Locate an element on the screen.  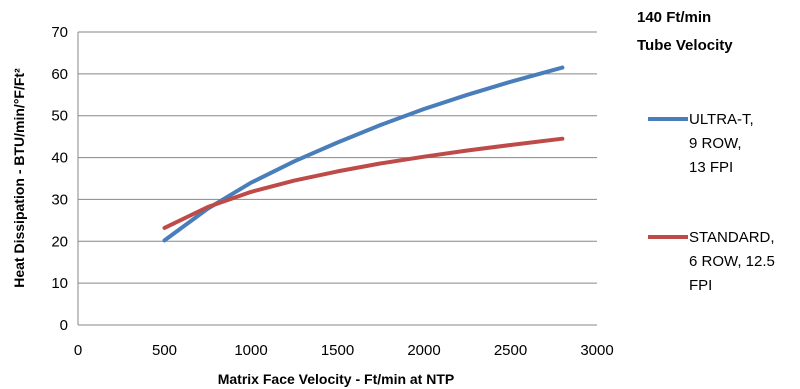
series-line-standard is located at coordinates (363, 183).